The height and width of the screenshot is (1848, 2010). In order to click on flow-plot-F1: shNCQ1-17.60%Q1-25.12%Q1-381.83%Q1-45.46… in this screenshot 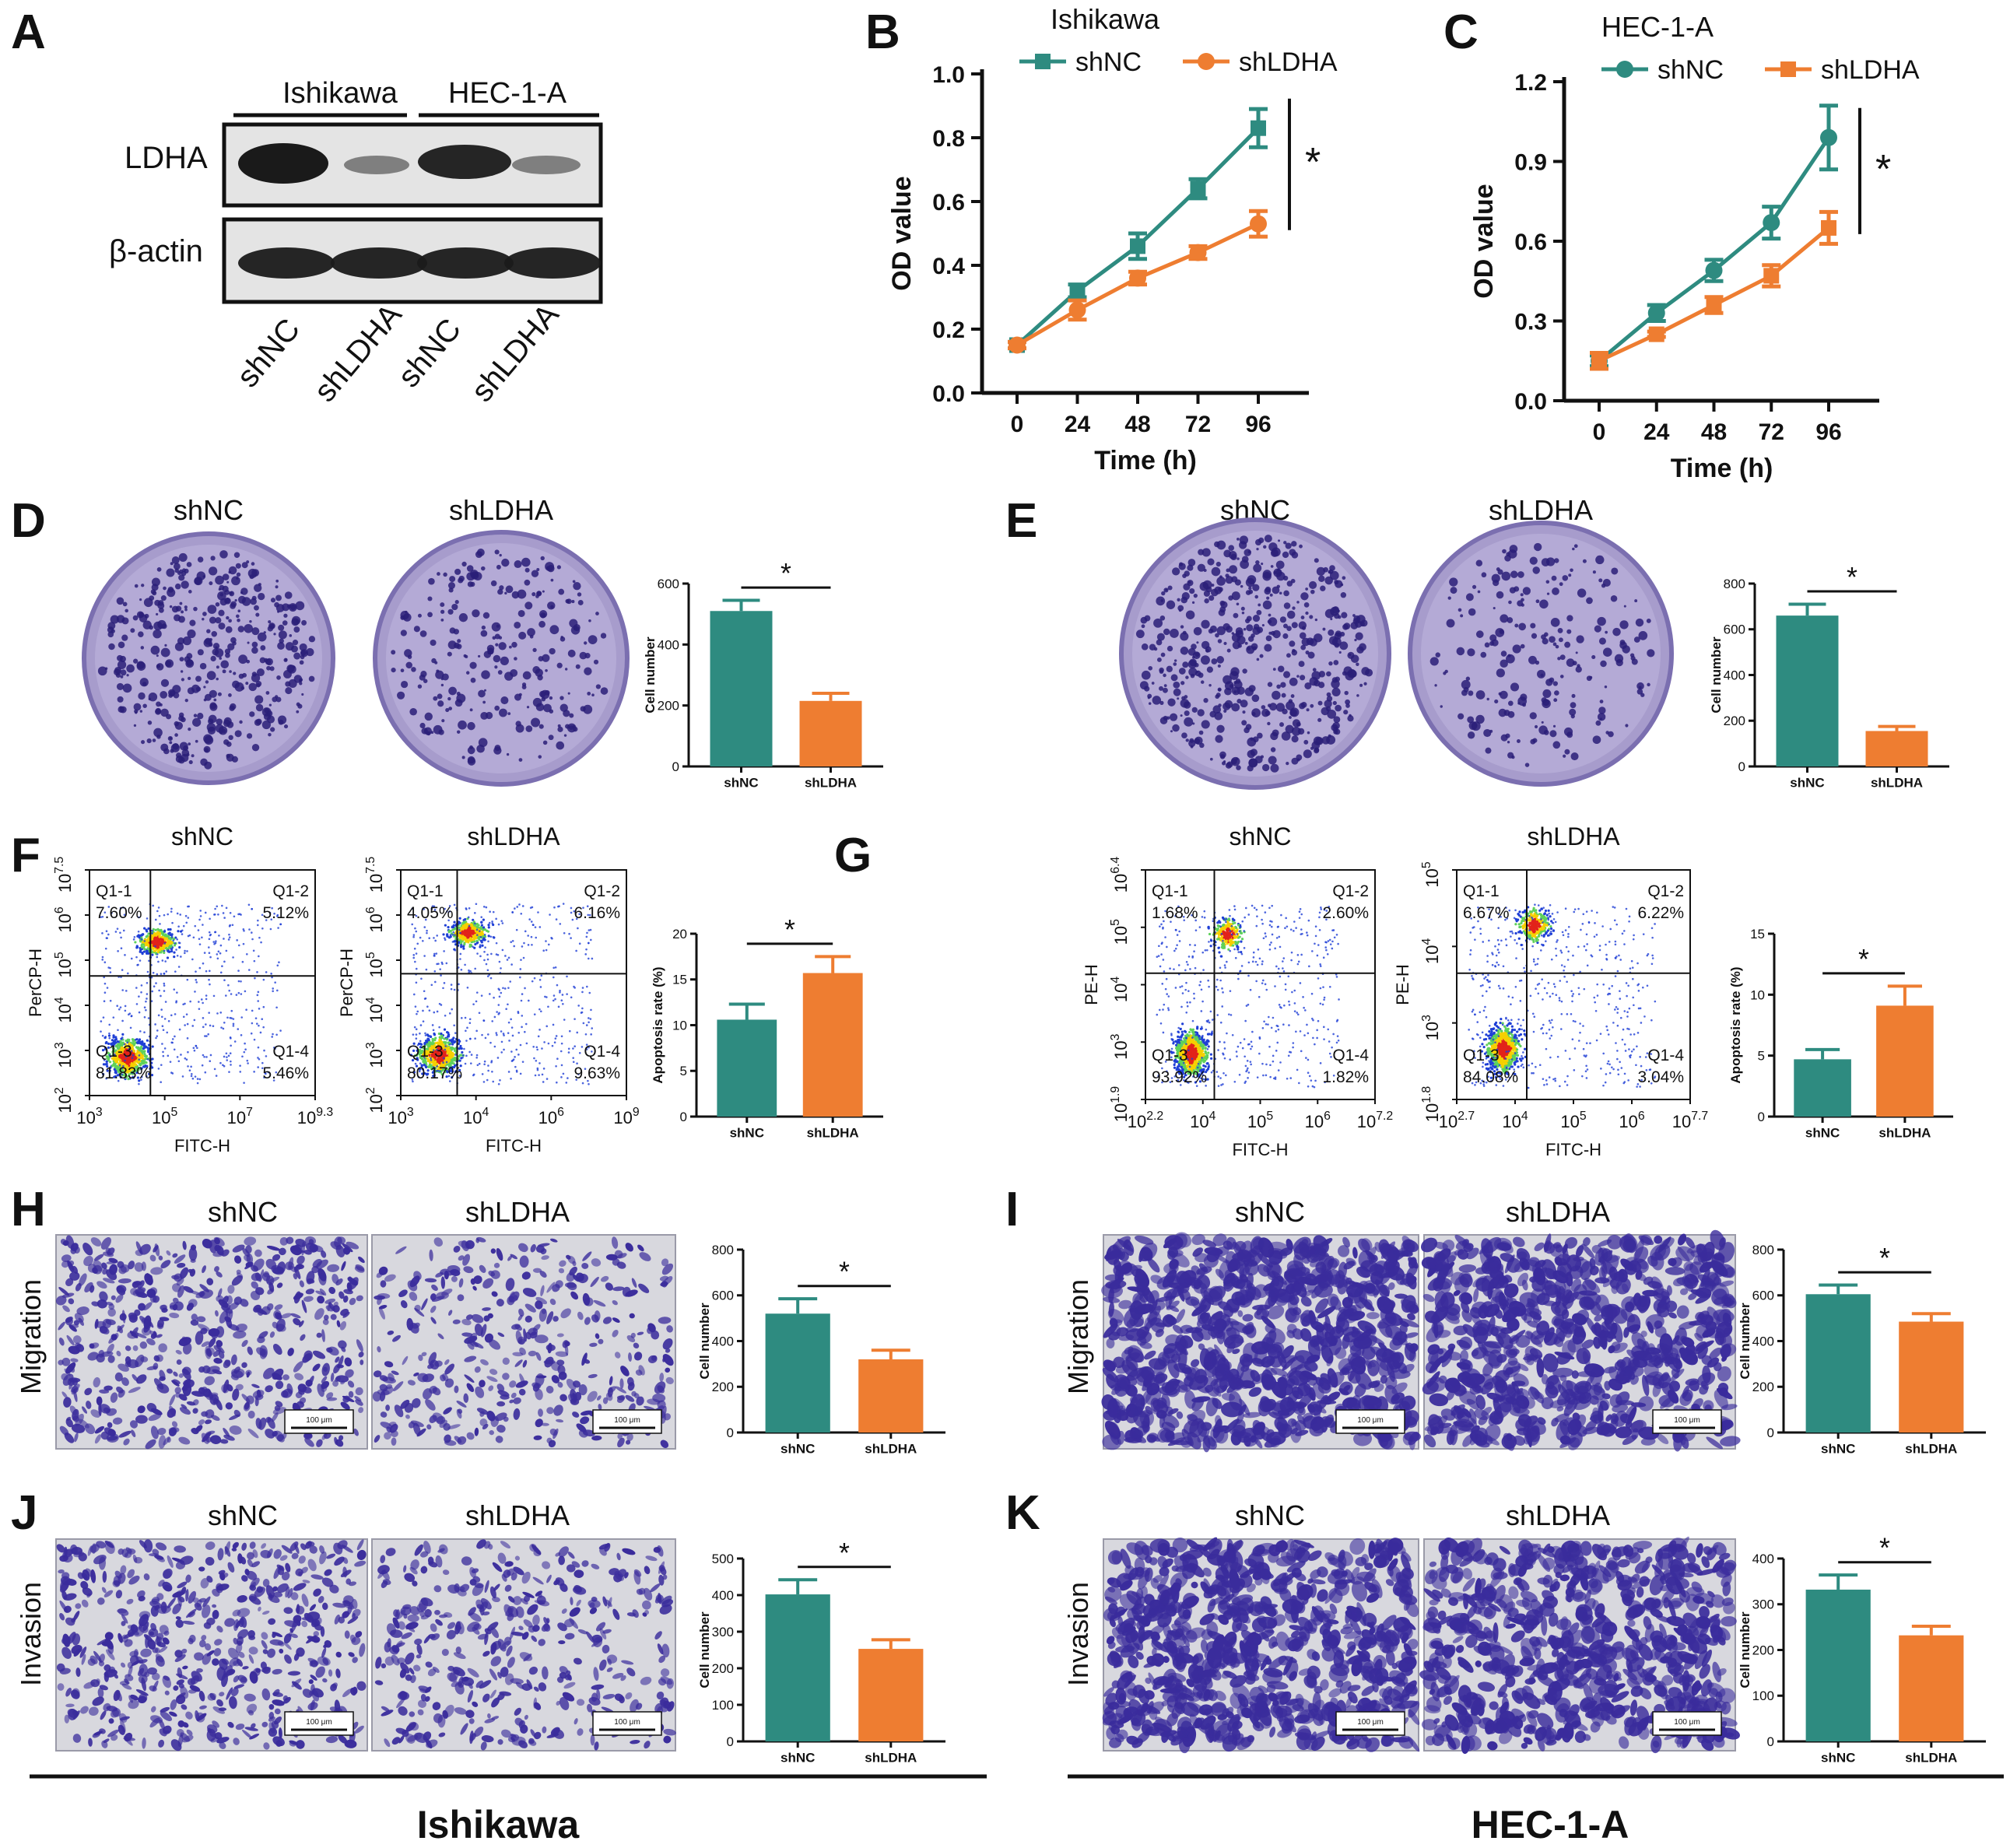, I will do `click(180, 989)`.